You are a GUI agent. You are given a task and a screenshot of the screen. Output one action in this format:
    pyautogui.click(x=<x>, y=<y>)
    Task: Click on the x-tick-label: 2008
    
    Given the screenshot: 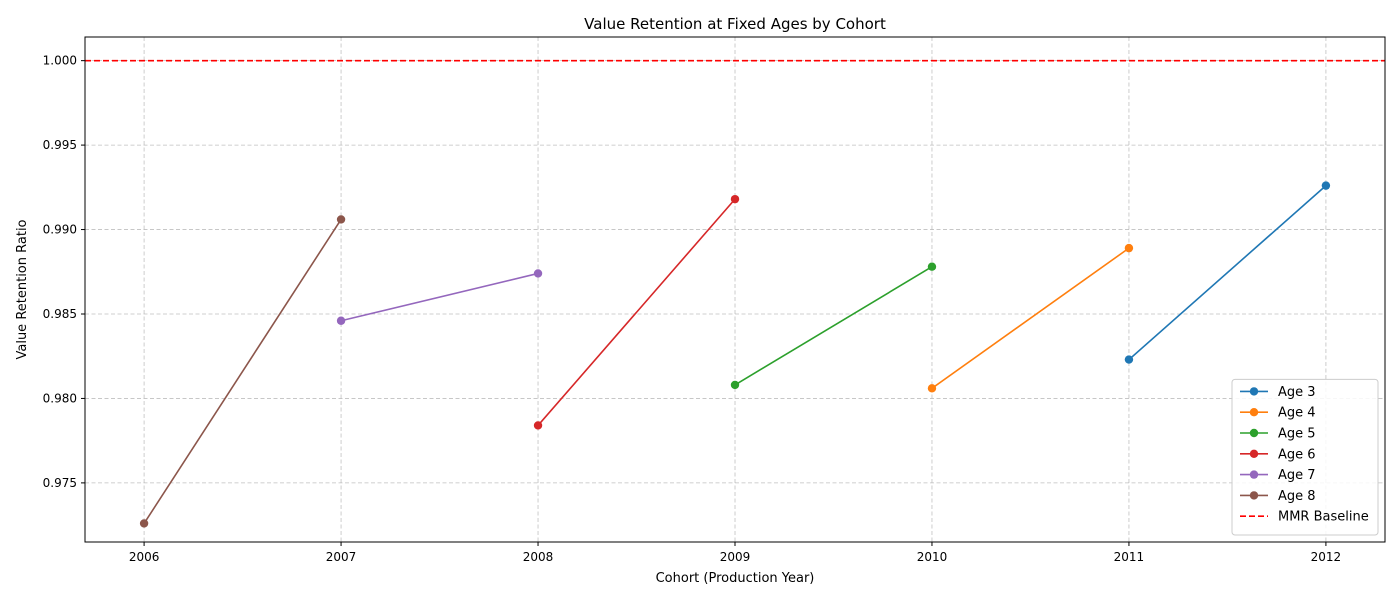 What is the action you would take?
    pyautogui.click(x=538, y=557)
    